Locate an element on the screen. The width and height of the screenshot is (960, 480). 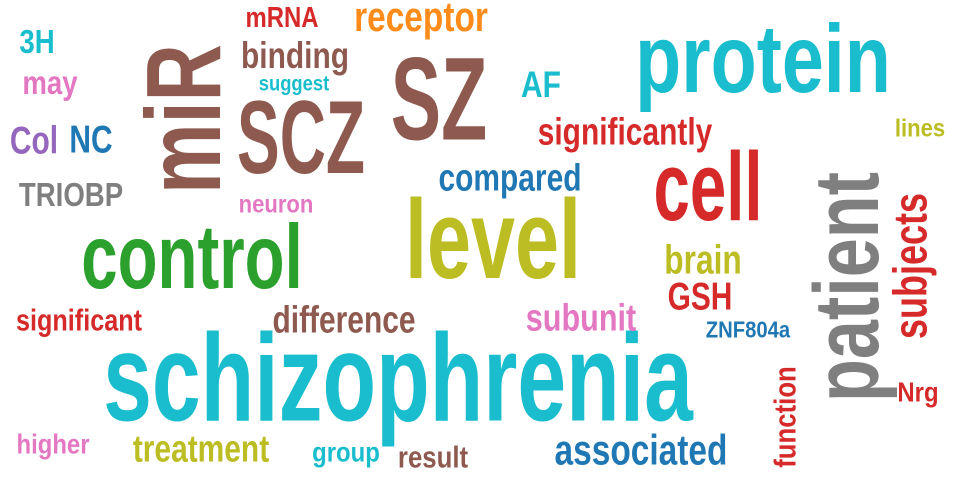
word-sz: SZ is located at coordinates (439, 100).